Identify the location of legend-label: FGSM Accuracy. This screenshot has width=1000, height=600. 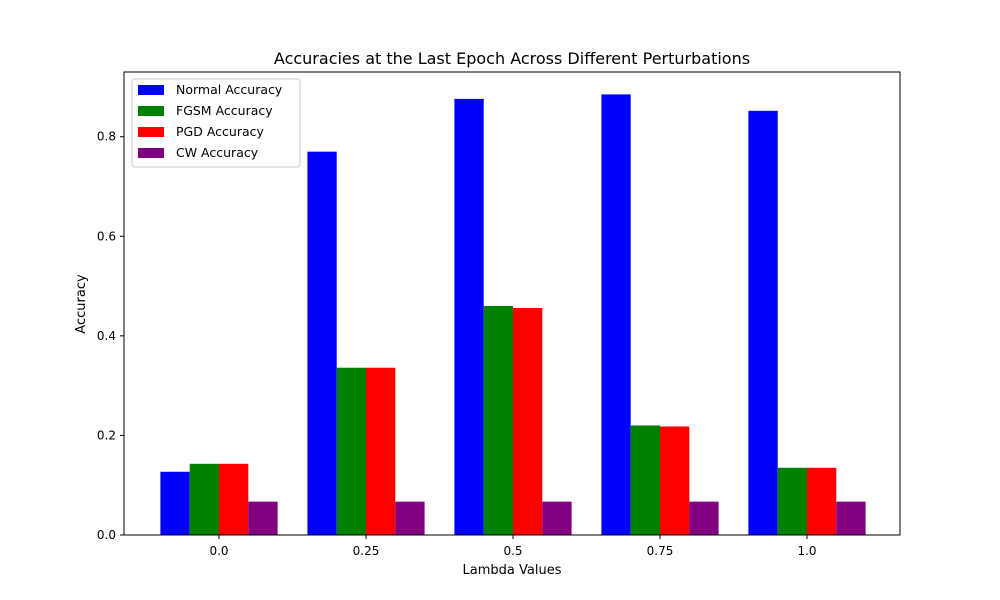
(224, 110).